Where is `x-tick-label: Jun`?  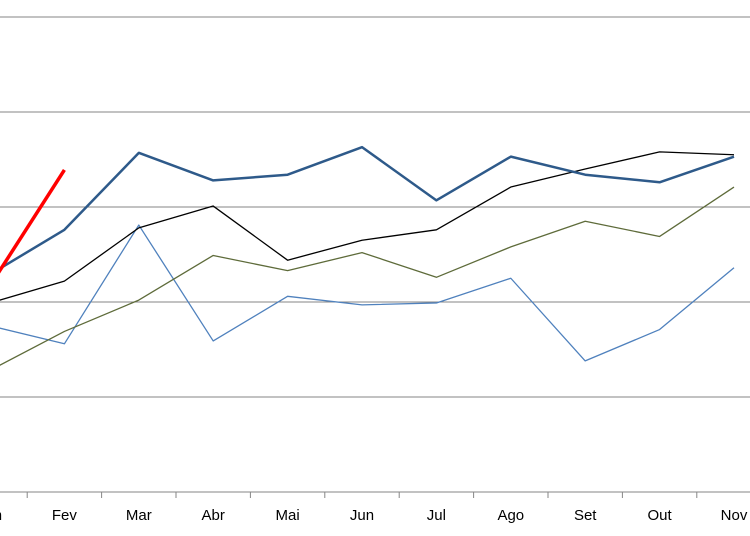 x-tick-label: Jun is located at coordinates (362, 515).